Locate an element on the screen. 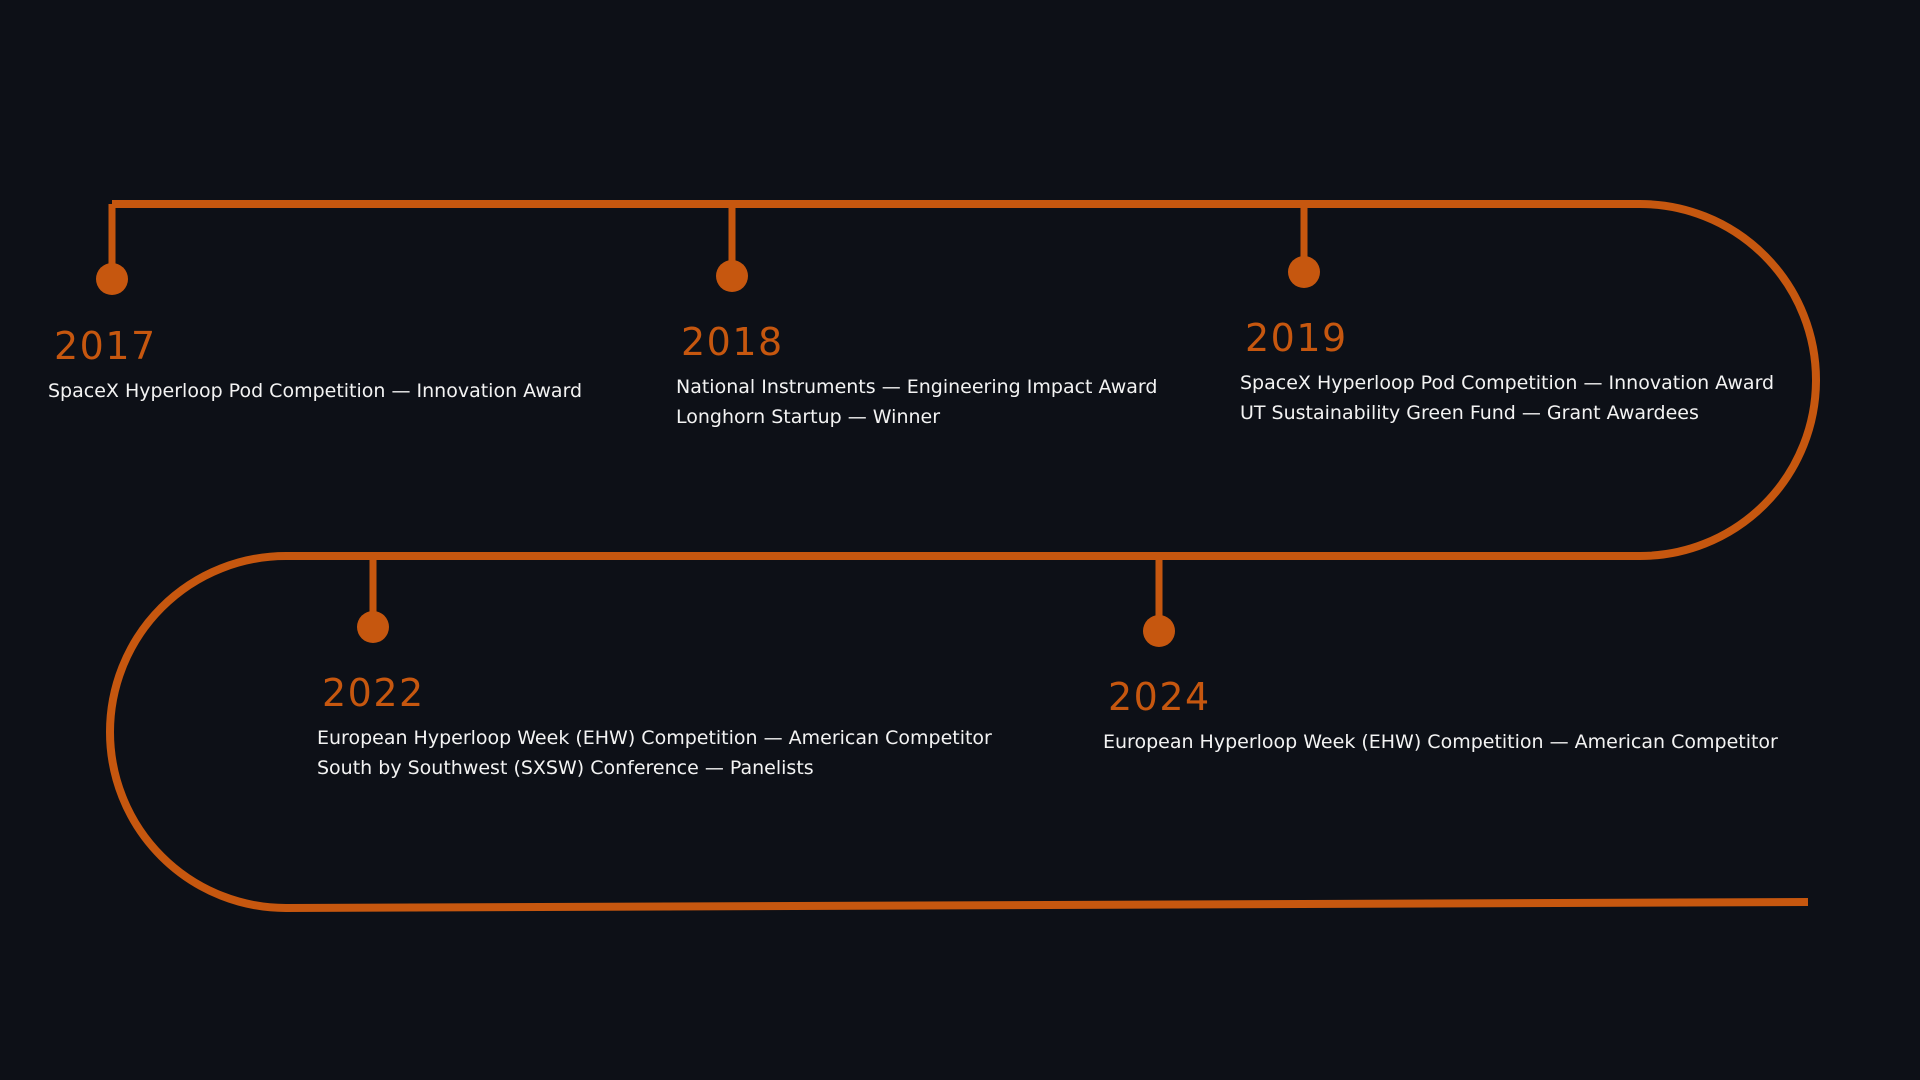  marker-2019 is located at coordinates (1304, 272).